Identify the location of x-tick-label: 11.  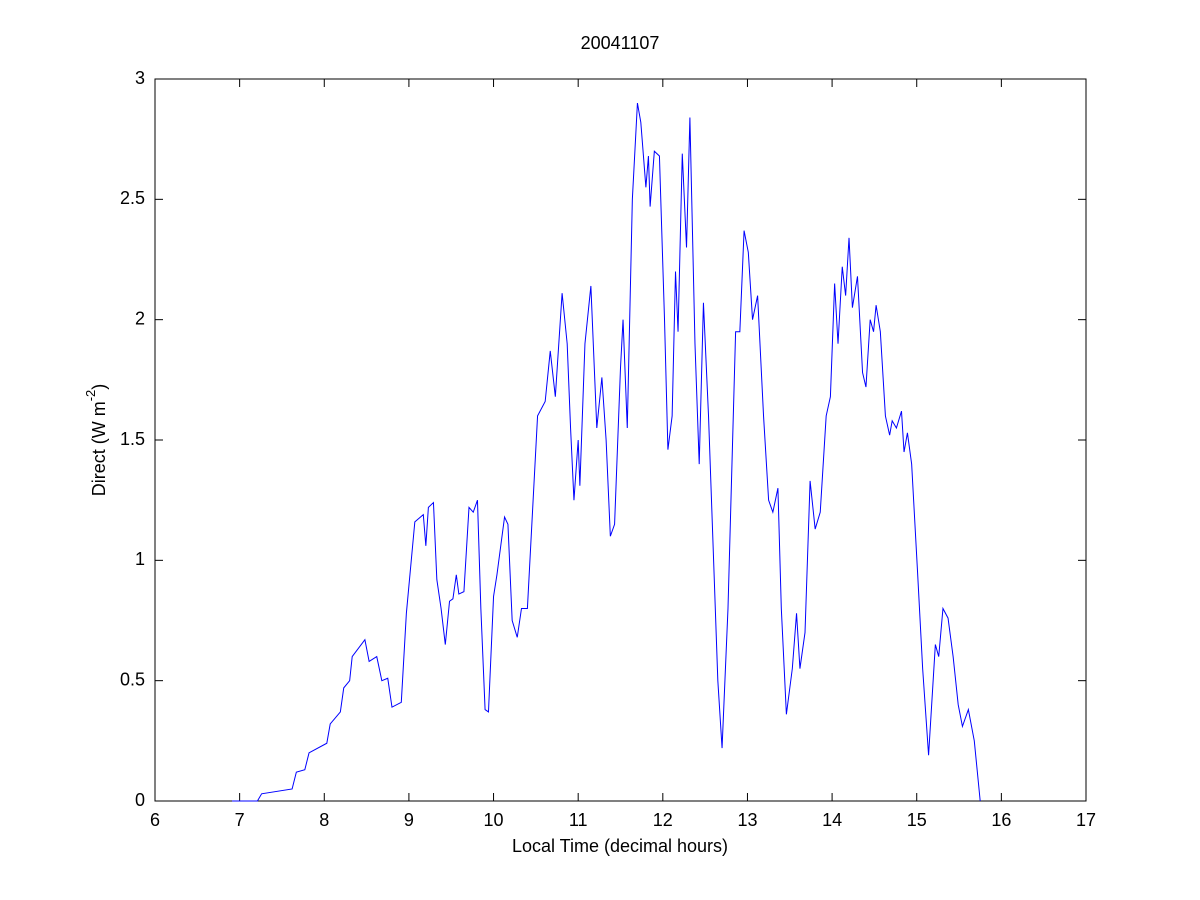
(578, 820).